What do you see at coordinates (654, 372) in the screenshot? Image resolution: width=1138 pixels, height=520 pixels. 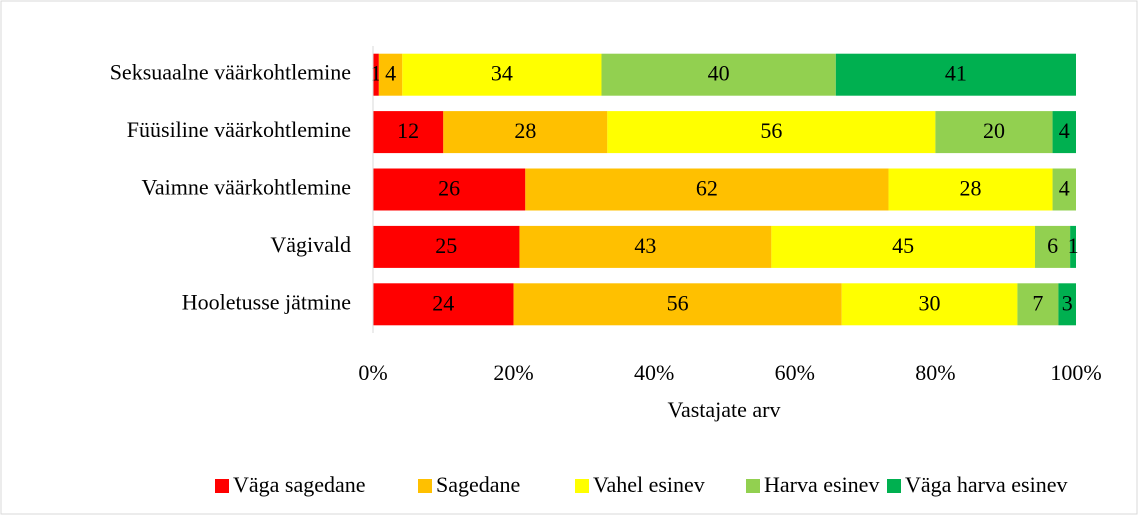 I see `x-tick-label: 40%` at bounding box center [654, 372].